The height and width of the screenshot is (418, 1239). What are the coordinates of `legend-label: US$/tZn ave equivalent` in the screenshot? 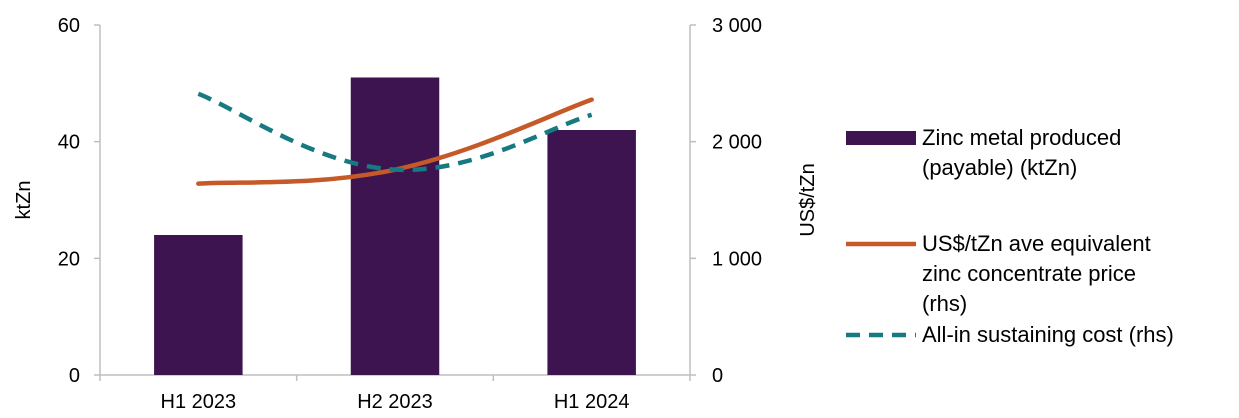 It's located at (1036, 243).